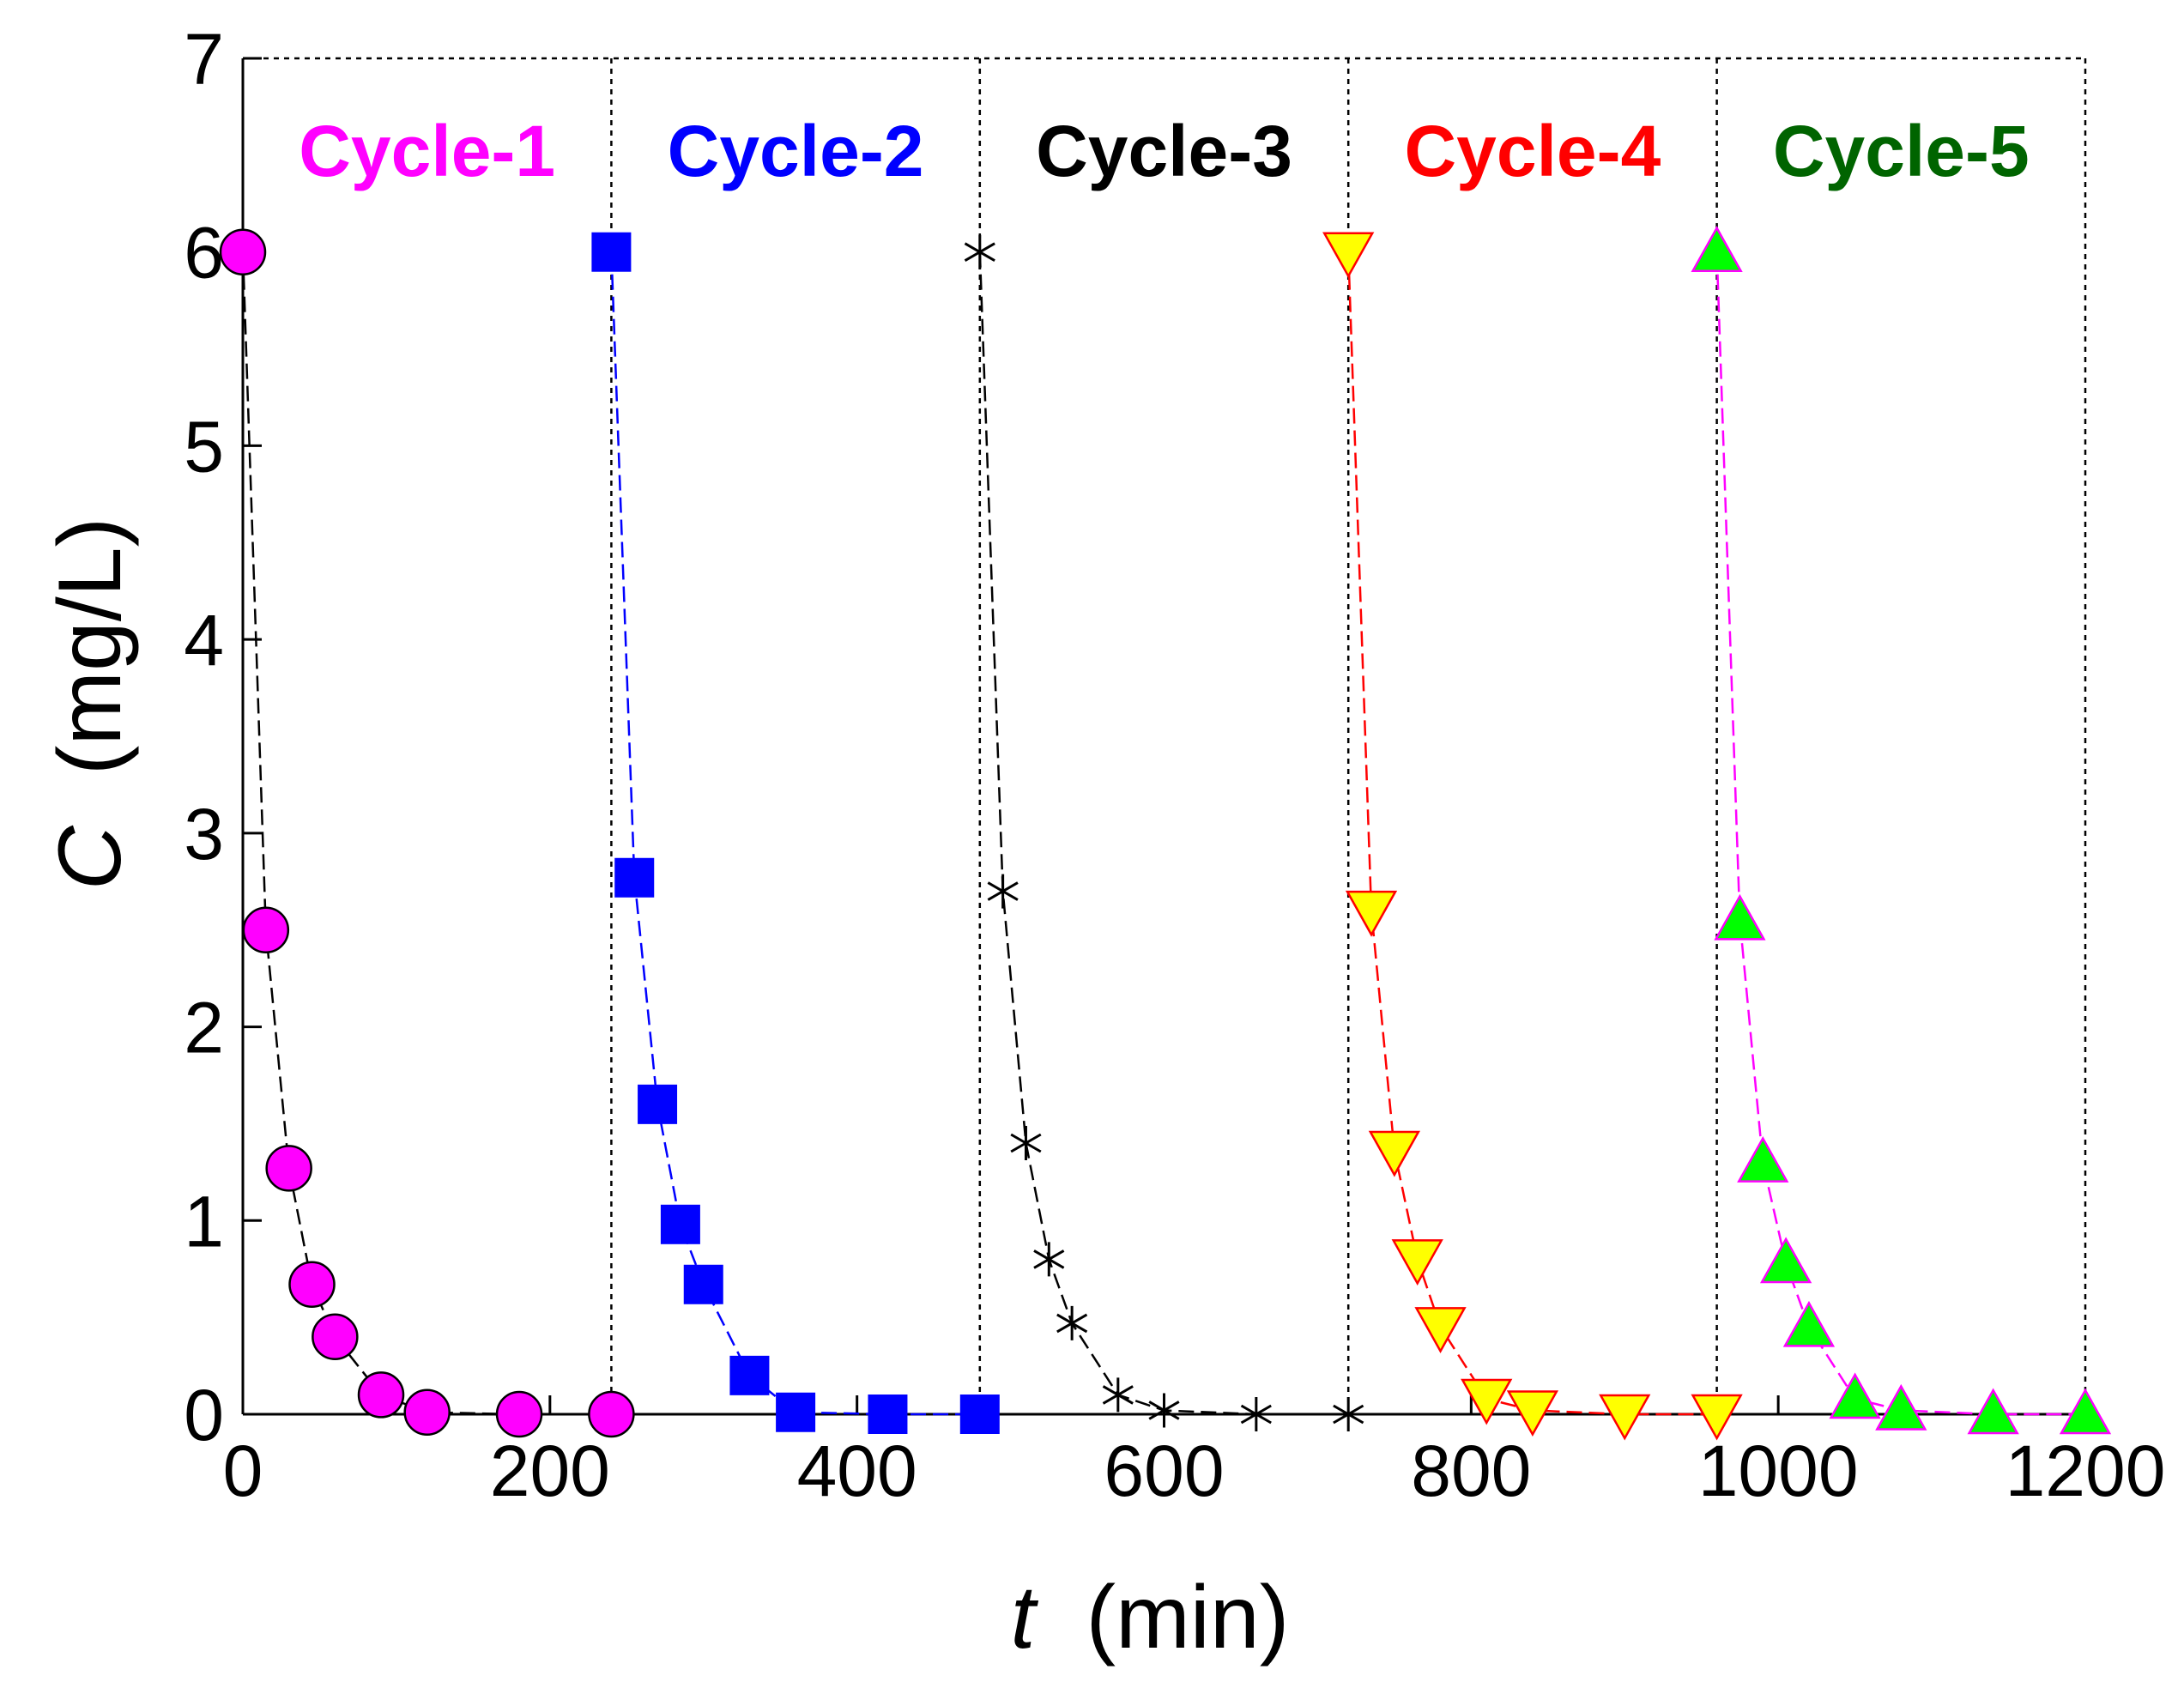  I want to click on x-tick-label: 0, so click(243, 1471).